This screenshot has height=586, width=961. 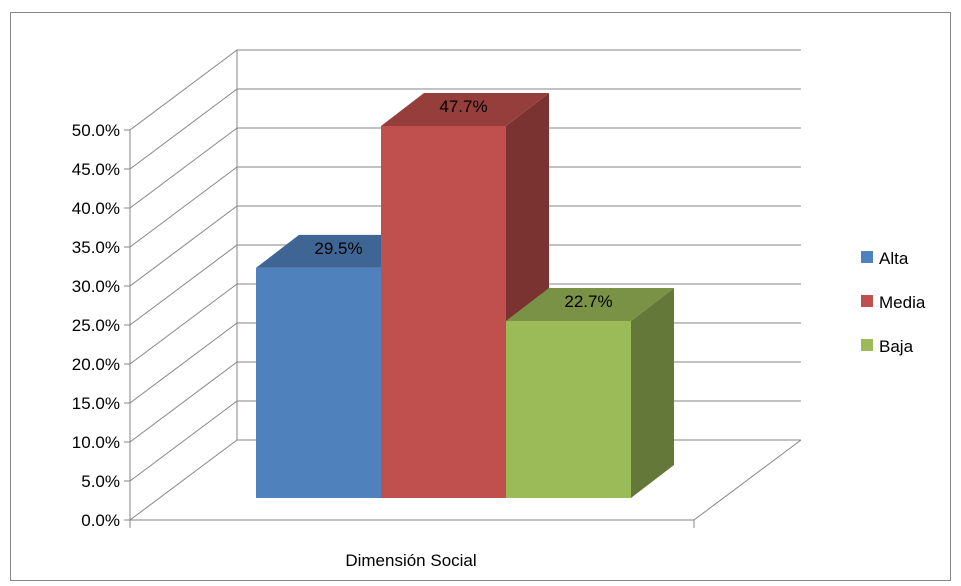 I want to click on y-tick-label: 0.0%, so click(x=100, y=520).